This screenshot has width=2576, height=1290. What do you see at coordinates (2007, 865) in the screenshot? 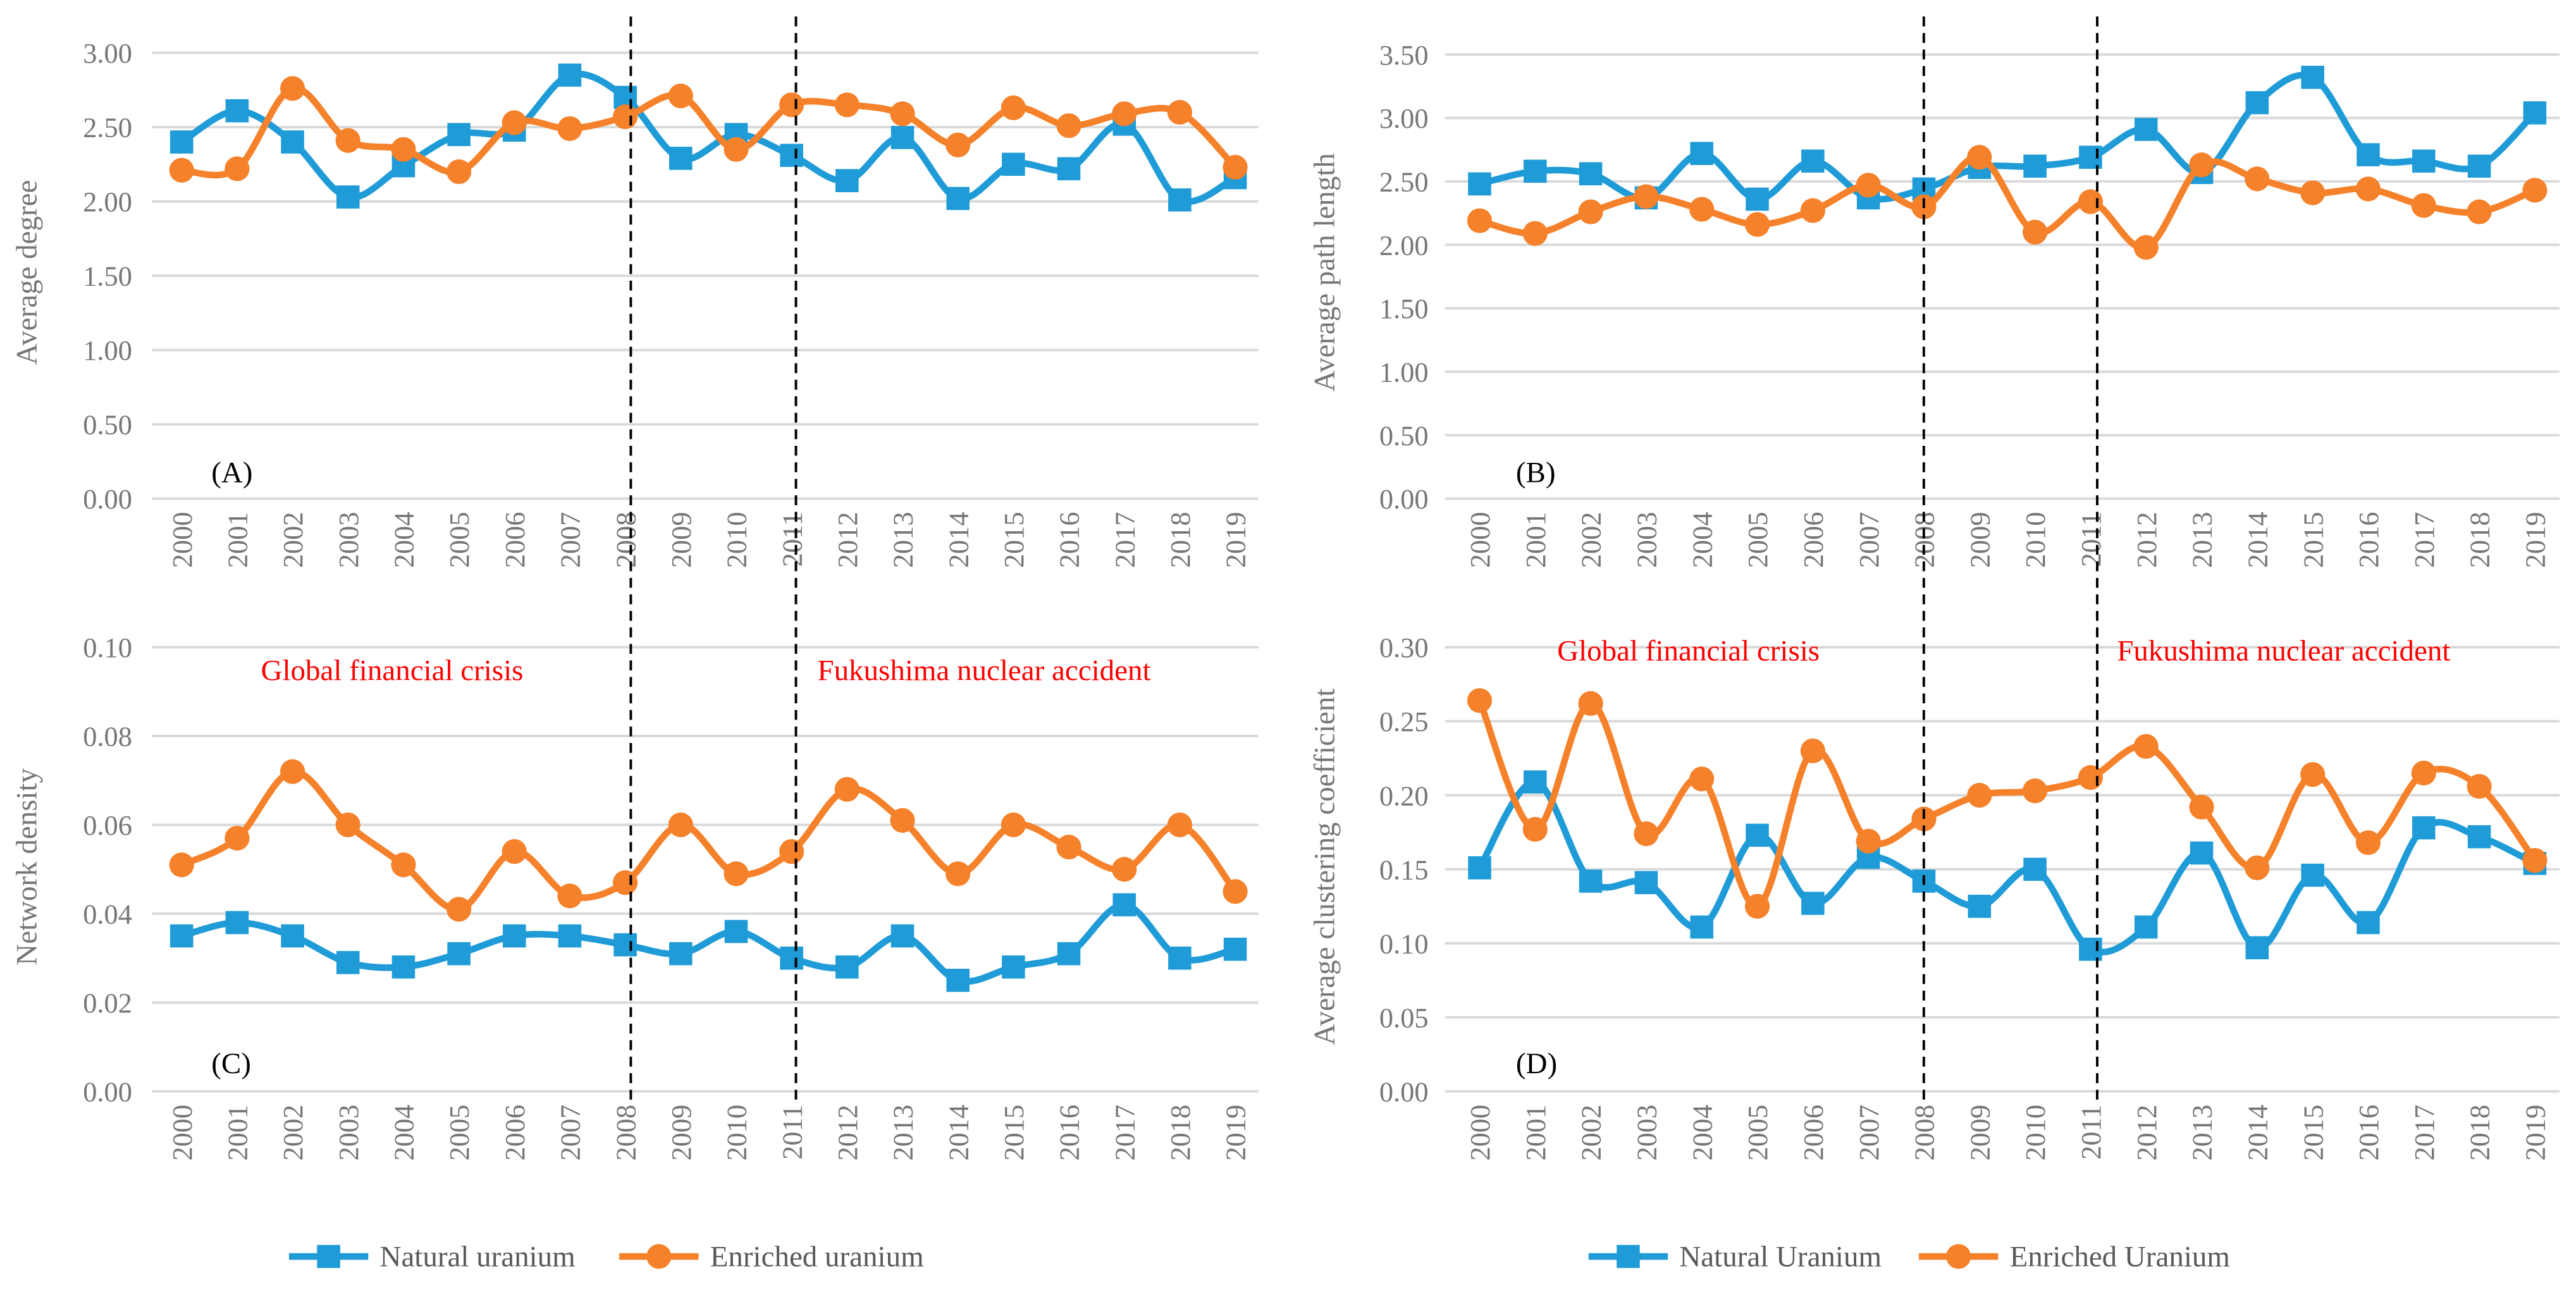
I see `series-natural` at bounding box center [2007, 865].